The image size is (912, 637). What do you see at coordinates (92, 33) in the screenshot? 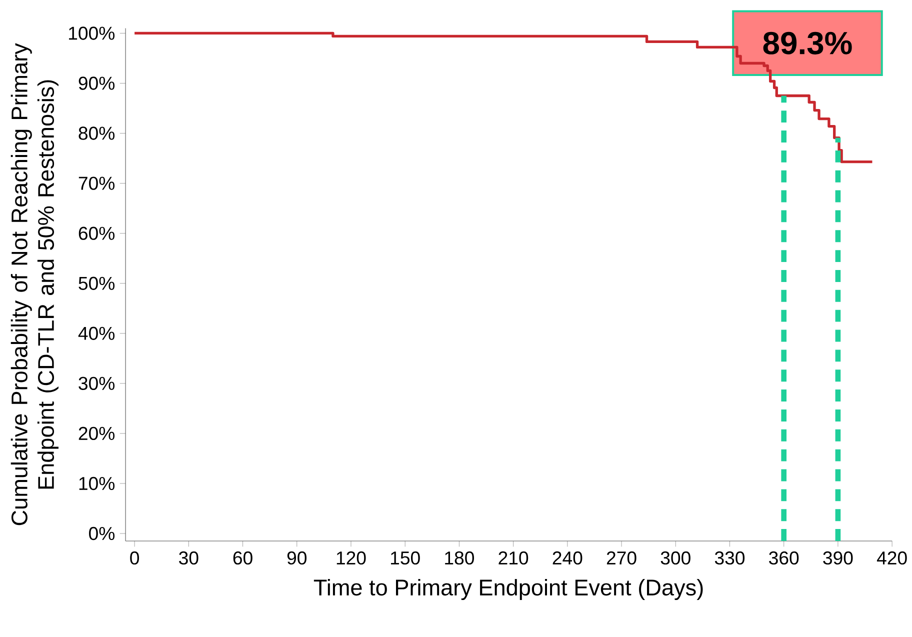
I see `y-tick-label: 100%` at bounding box center [92, 33].